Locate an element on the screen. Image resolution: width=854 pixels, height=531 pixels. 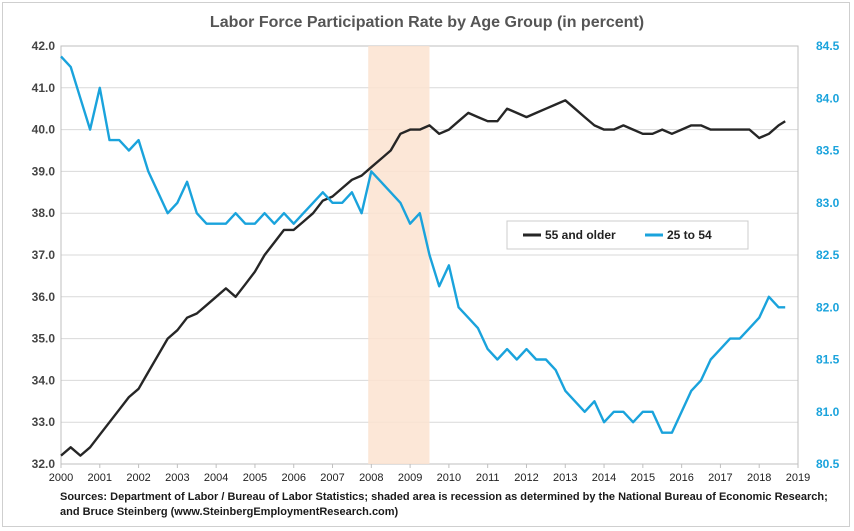
left-tick-label: 37.0 is located at coordinates (44, 255).